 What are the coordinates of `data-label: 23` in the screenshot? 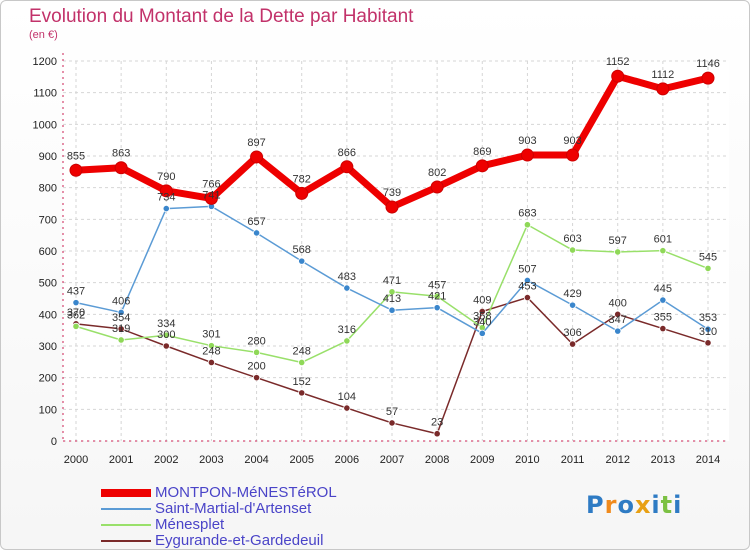 It's located at (437, 423).